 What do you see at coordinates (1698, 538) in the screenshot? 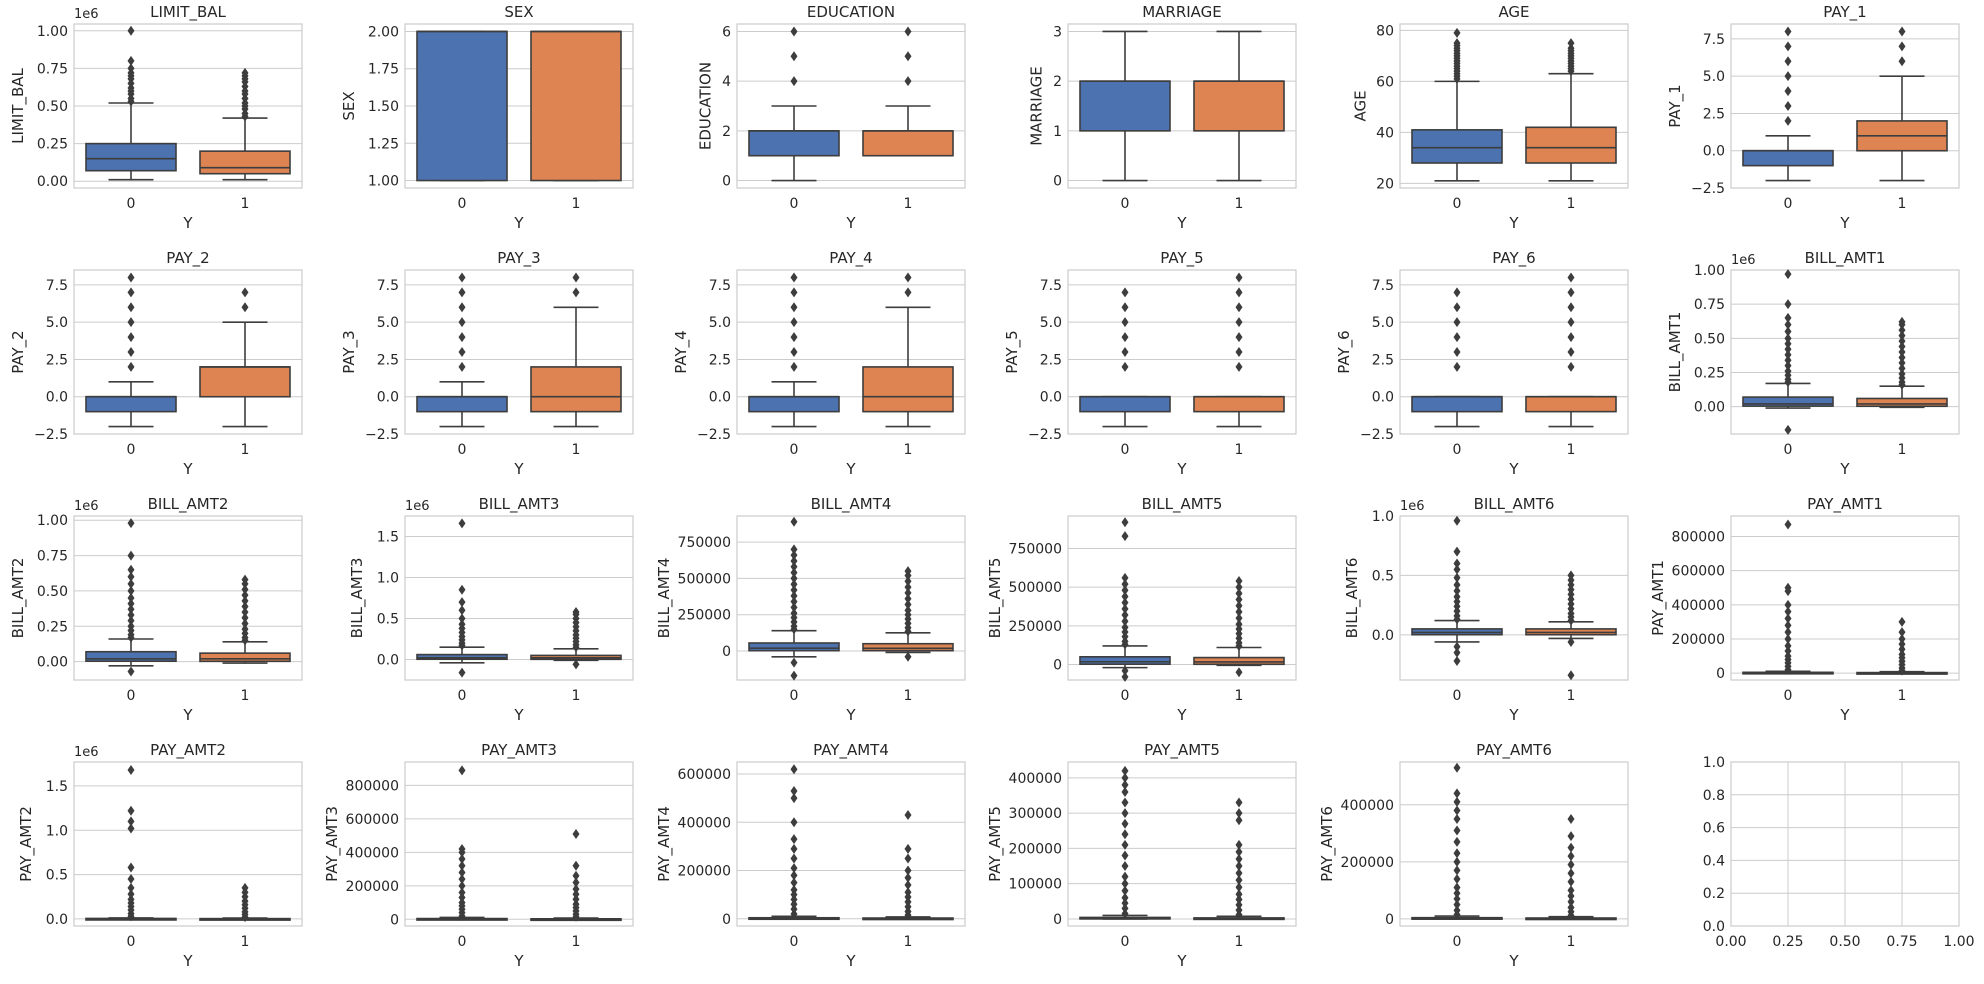
I see `y-tick-label: 800000` at bounding box center [1698, 538].